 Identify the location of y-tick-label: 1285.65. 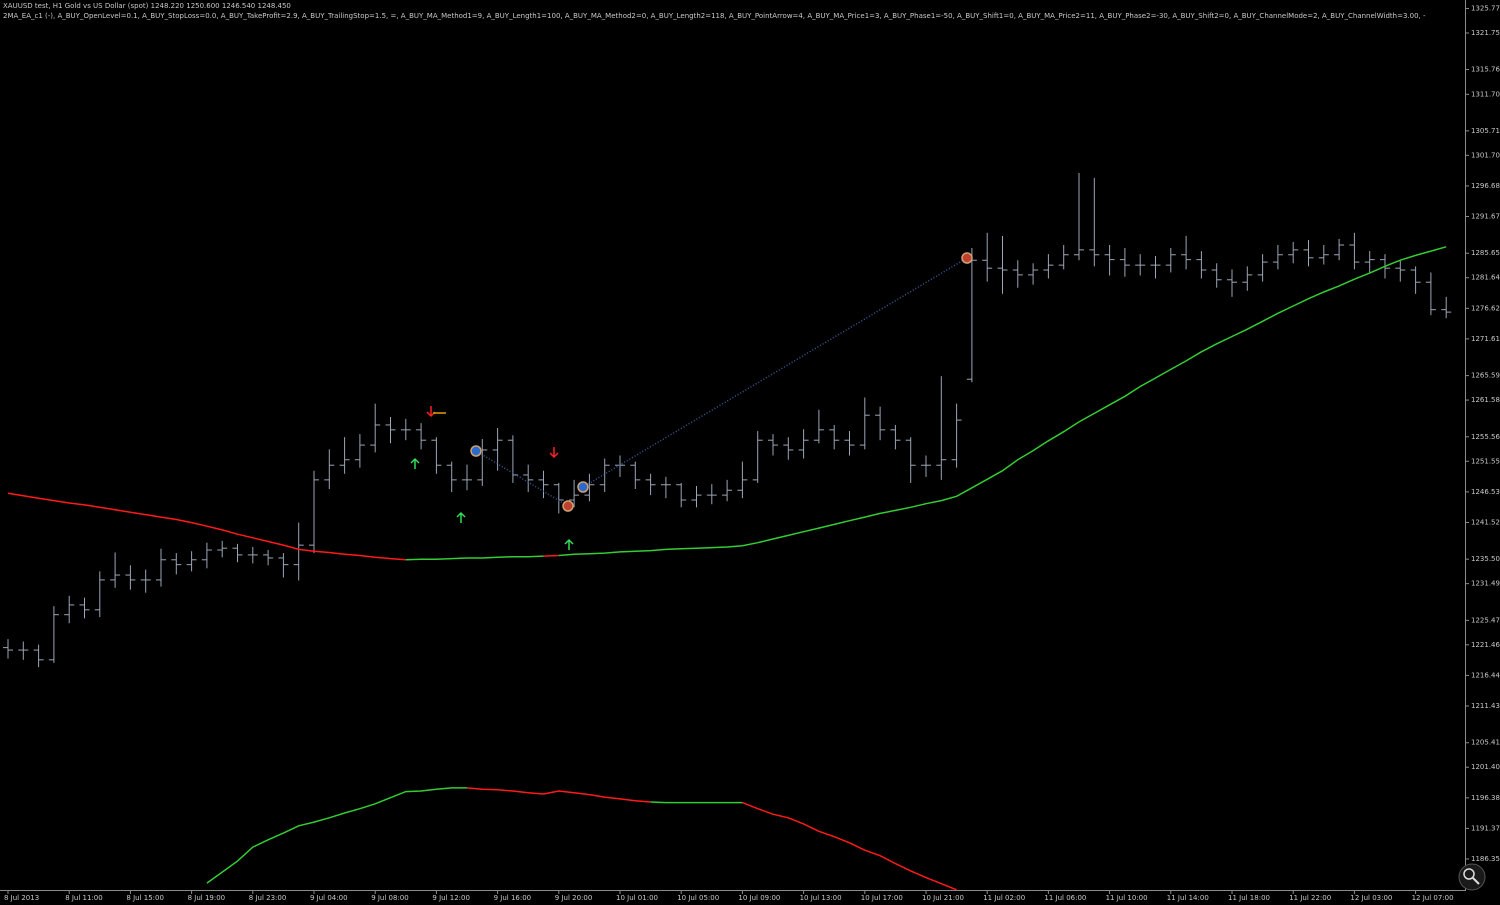
(1485, 253).